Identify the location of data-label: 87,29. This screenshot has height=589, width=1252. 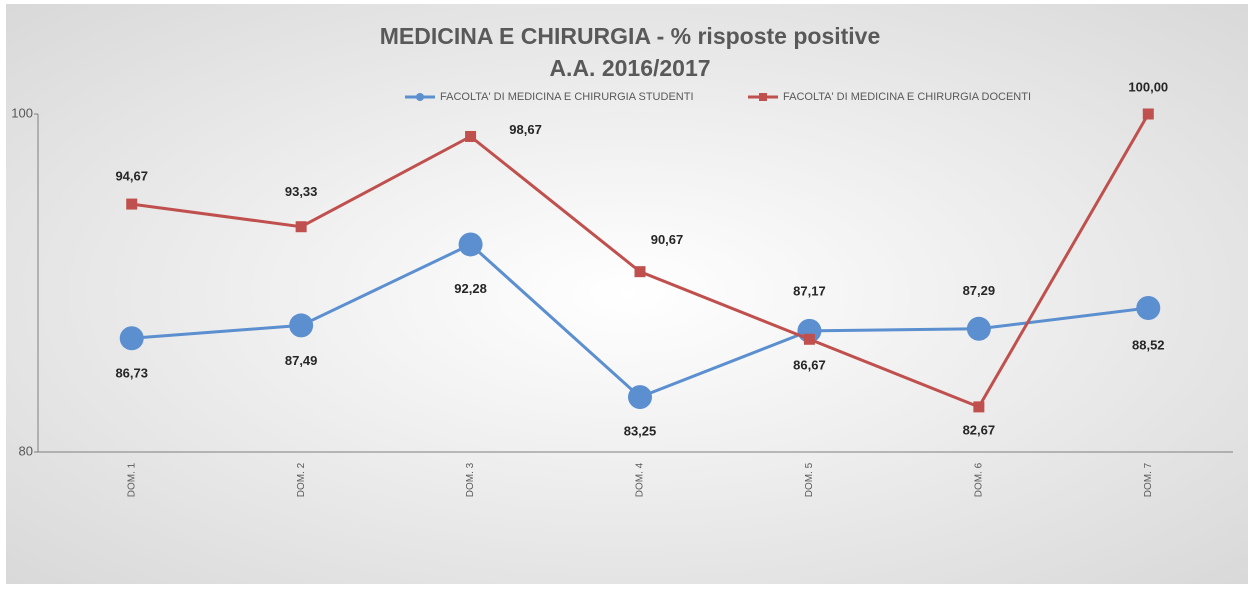
(979, 290).